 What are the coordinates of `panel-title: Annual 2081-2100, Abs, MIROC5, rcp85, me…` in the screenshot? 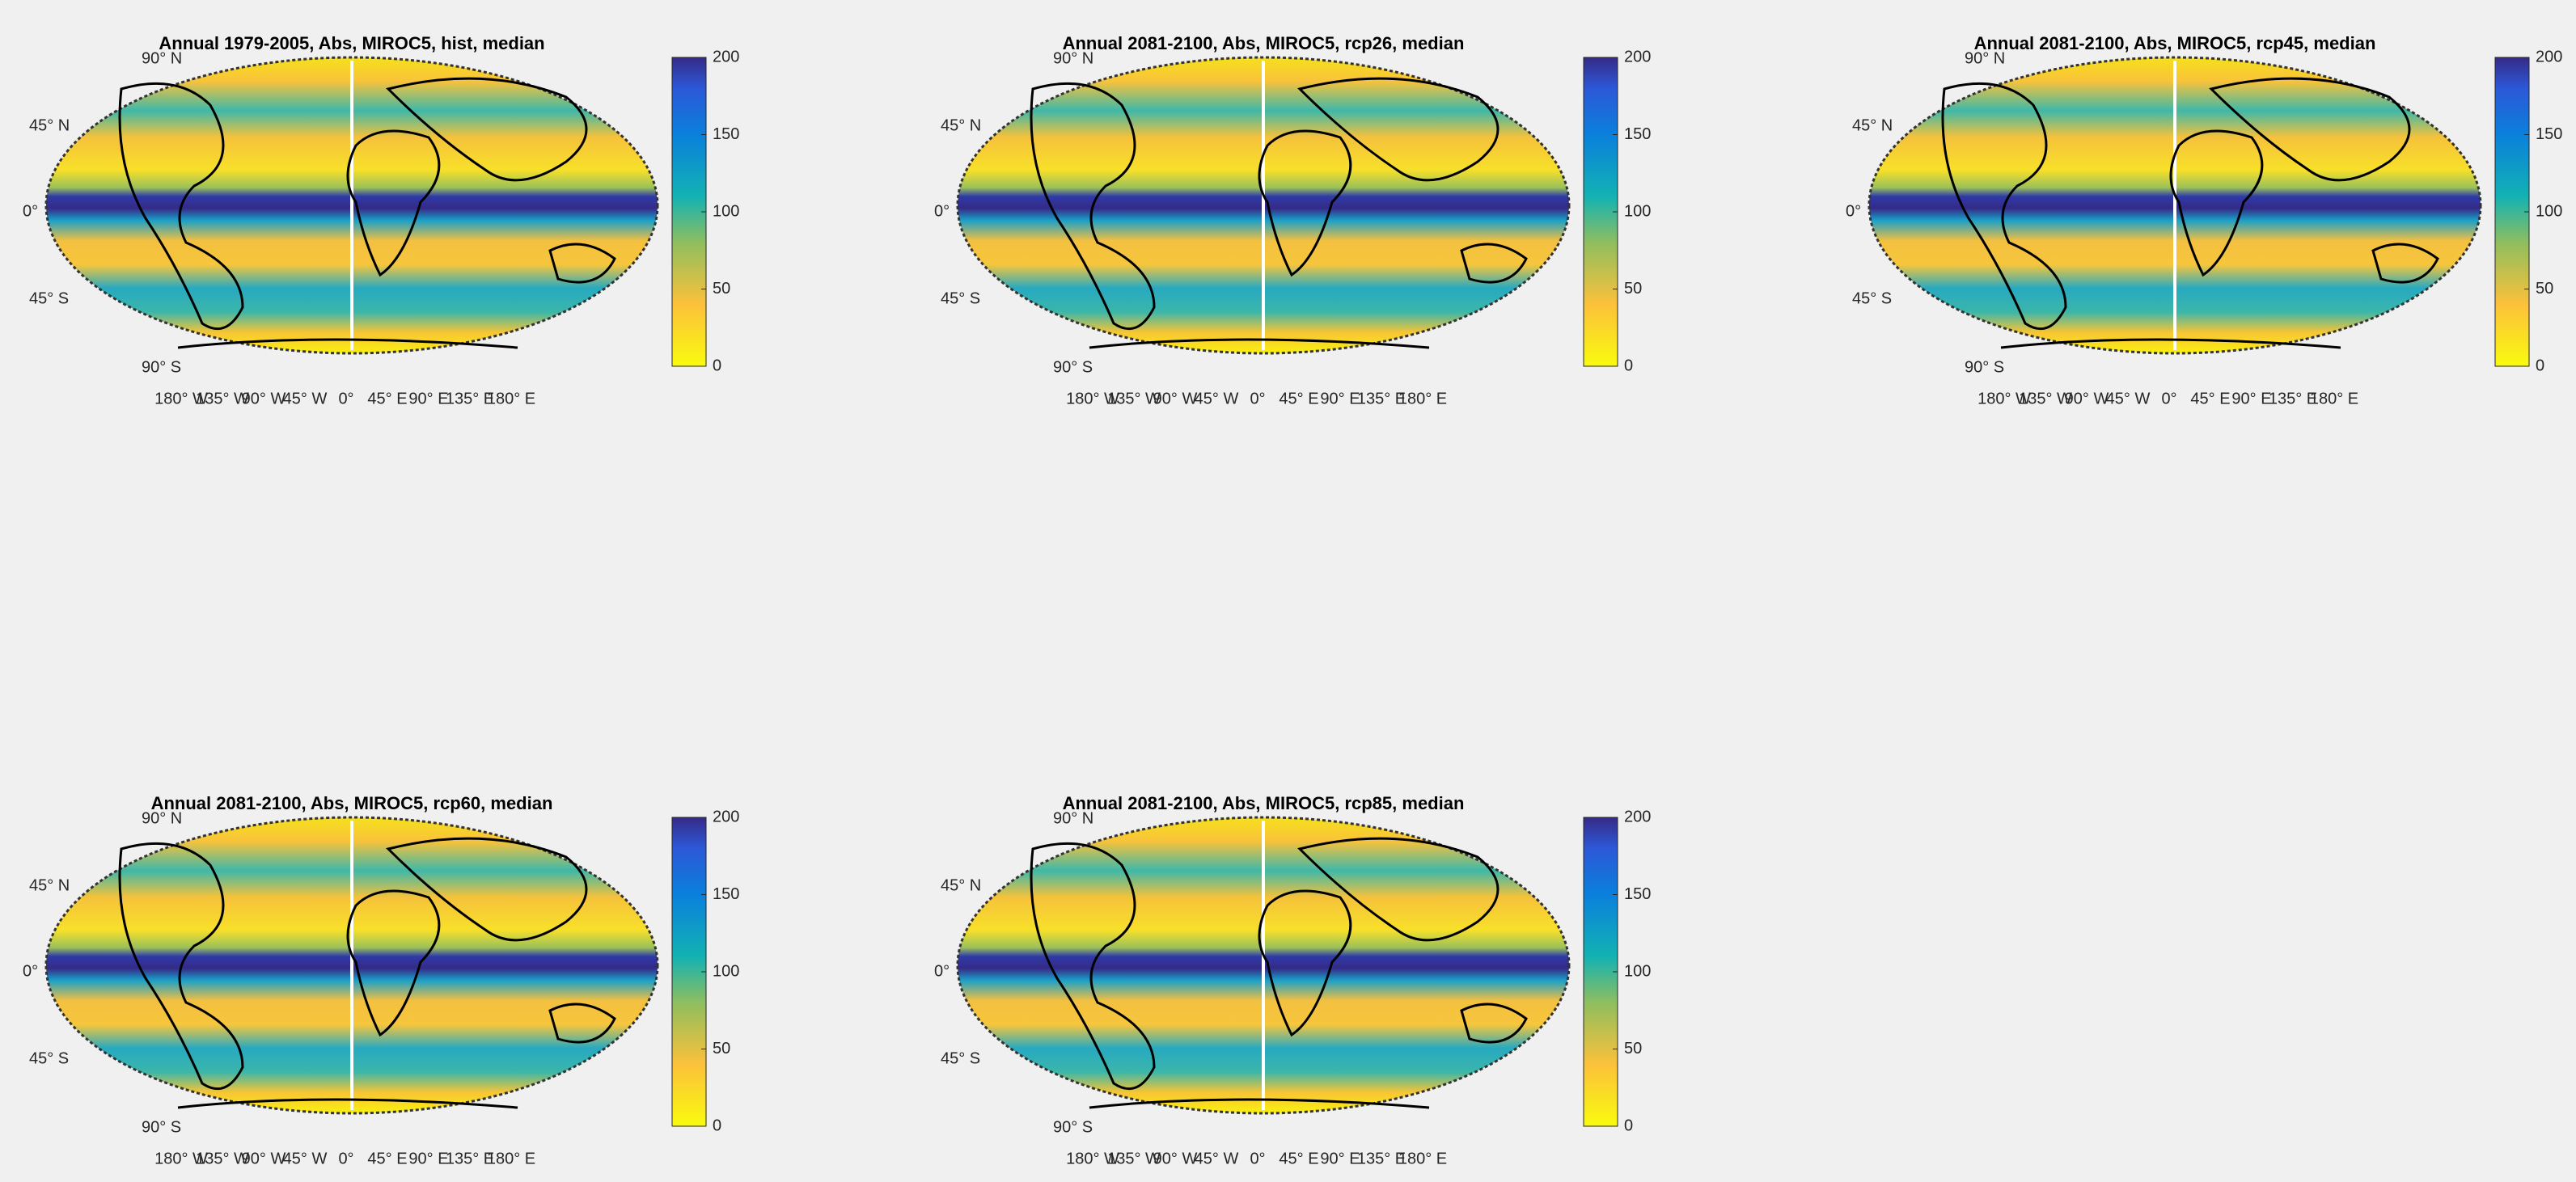 It's located at (1264, 803).